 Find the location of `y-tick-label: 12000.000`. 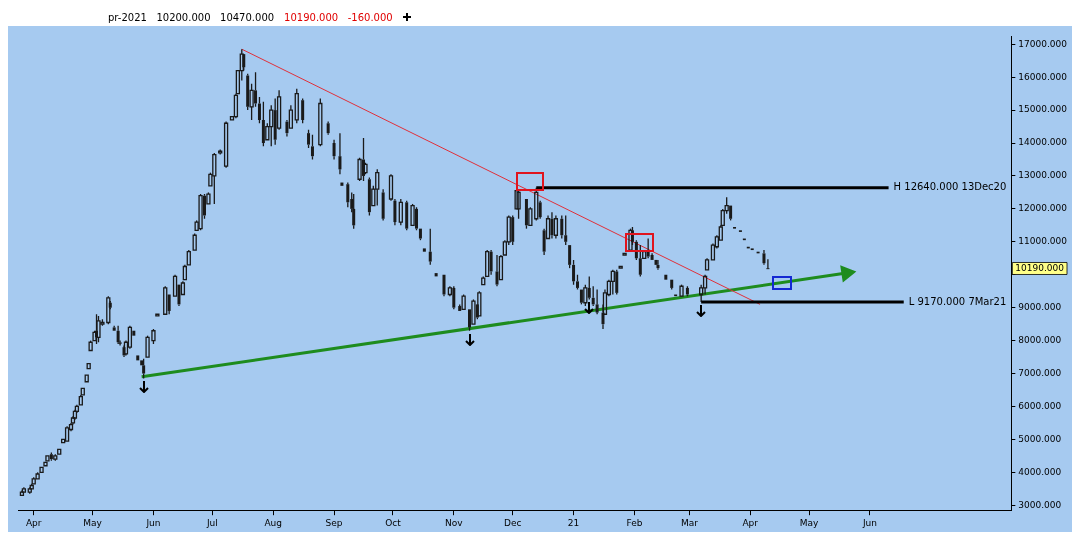

y-tick-label: 12000.000 is located at coordinates (1043, 208).